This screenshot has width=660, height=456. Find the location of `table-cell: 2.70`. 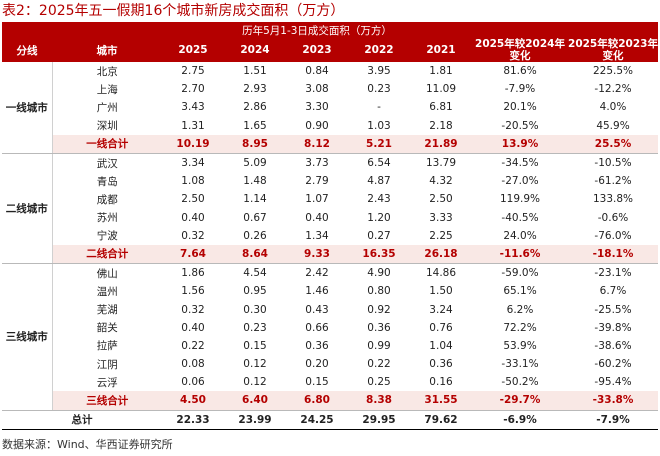

table-cell: 2.70 is located at coordinates (193, 89).